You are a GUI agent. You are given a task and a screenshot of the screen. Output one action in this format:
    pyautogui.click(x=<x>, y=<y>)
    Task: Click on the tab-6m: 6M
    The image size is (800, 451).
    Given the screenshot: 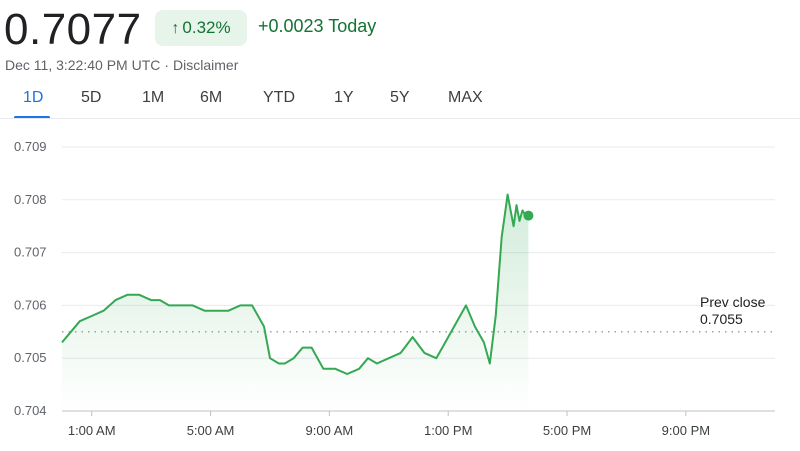 What is the action you would take?
    pyautogui.click(x=211, y=97)
    